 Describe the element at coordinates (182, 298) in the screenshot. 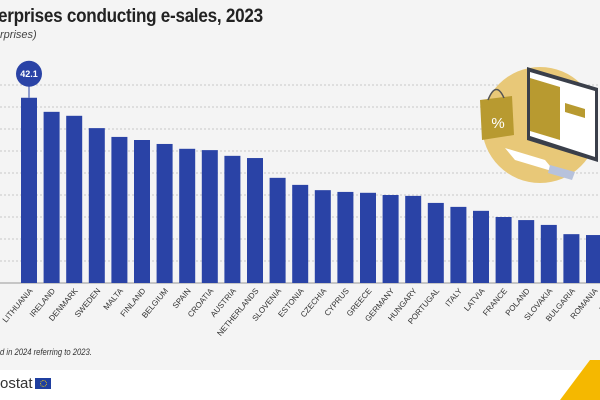

I see `x-tick-label: SPAIN` at that location.